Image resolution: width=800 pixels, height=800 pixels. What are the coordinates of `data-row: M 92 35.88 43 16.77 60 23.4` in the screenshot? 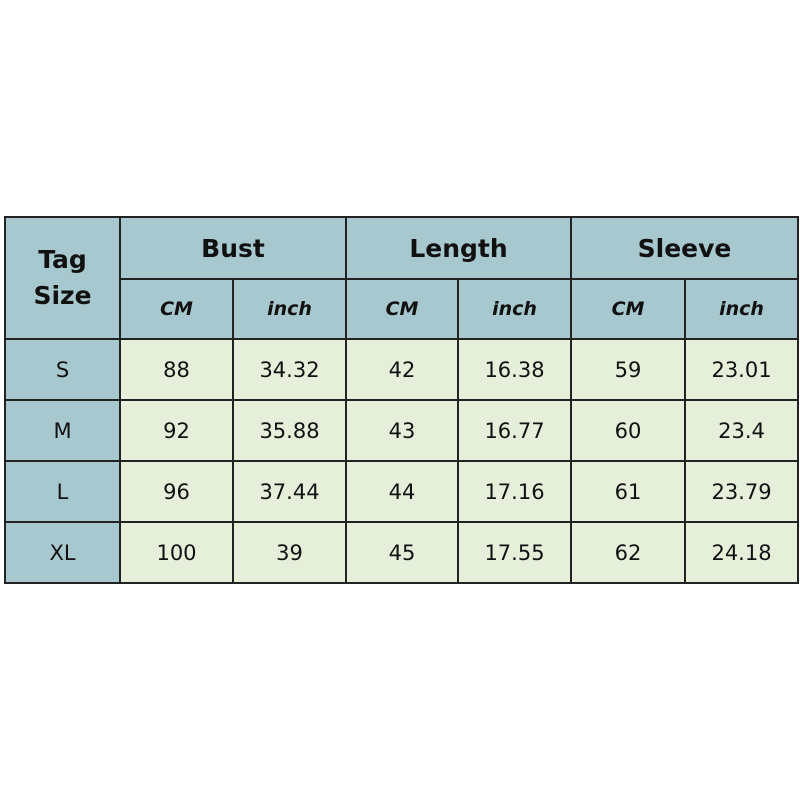 It's located at (402, 430).